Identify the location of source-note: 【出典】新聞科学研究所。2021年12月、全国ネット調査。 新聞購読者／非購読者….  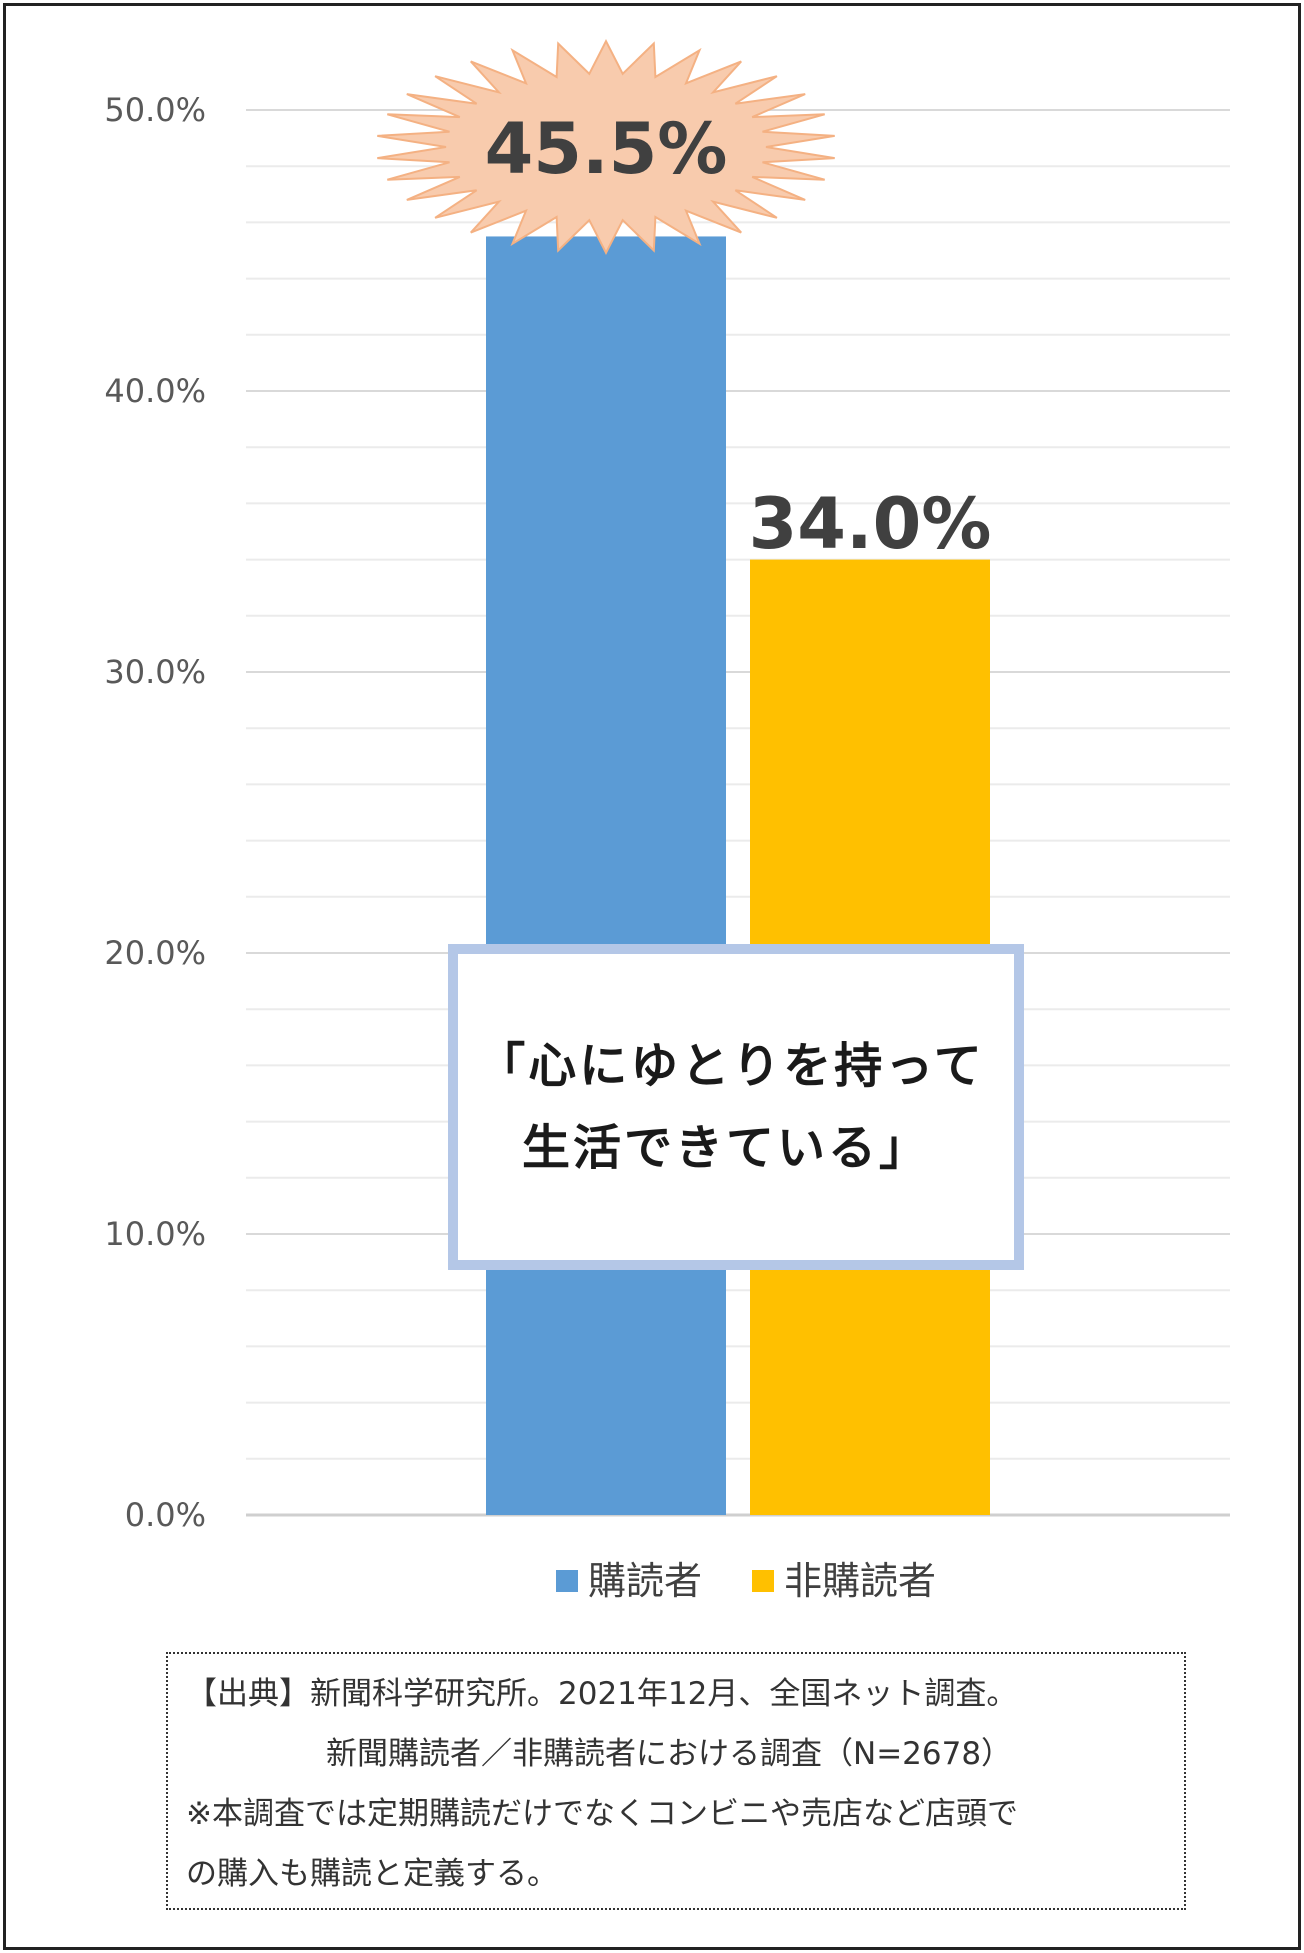
(676, 1781).